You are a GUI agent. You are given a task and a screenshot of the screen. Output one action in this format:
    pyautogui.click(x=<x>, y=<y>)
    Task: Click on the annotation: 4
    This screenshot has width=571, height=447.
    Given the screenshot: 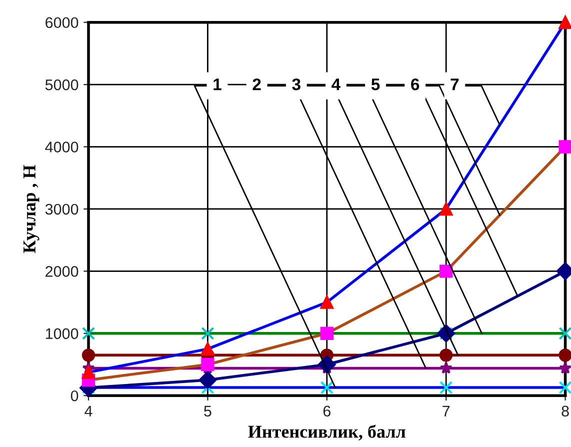 What is the action you would take?
    pyautogui.click(x=336, y=84)
    